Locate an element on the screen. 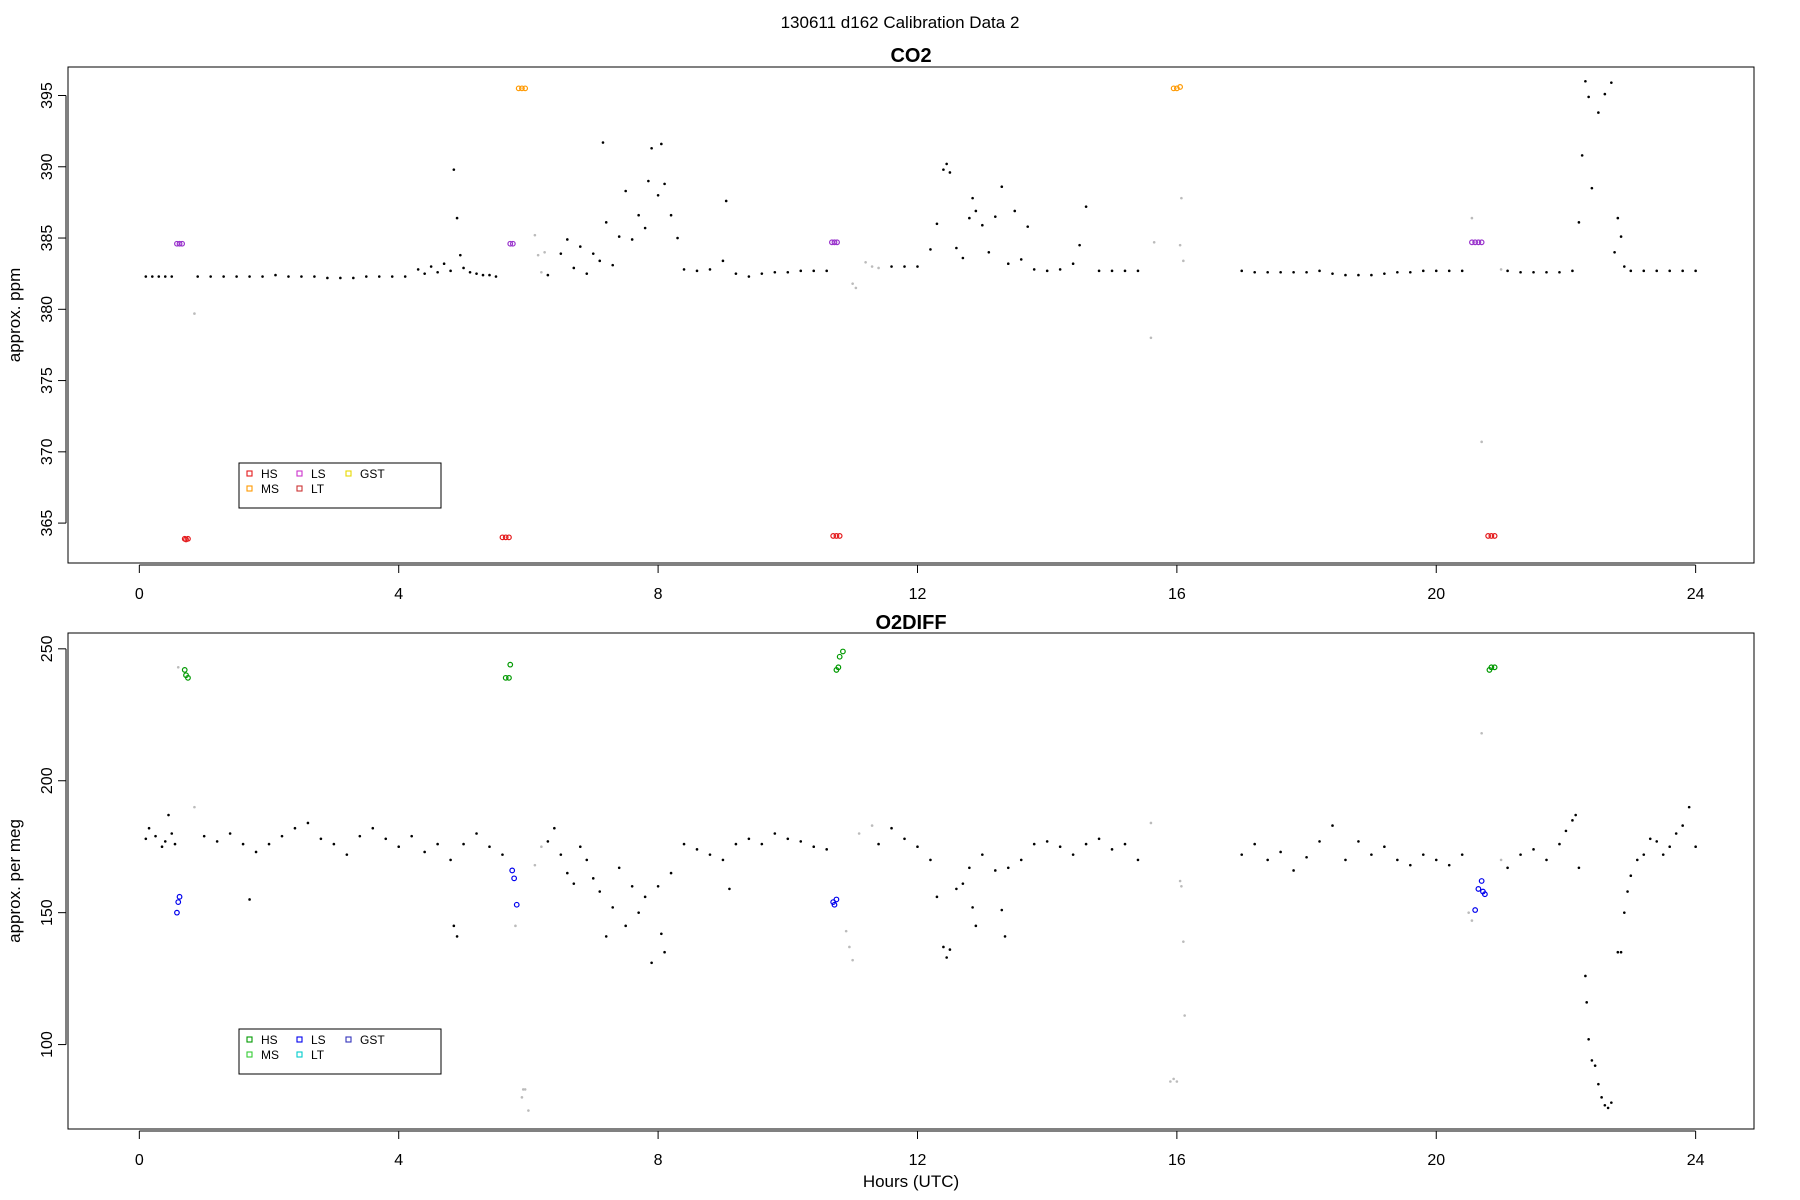 The height and width of the screenshot is (1200, 1800). y-tick-label: 150 is located at coordinates (47, 912).